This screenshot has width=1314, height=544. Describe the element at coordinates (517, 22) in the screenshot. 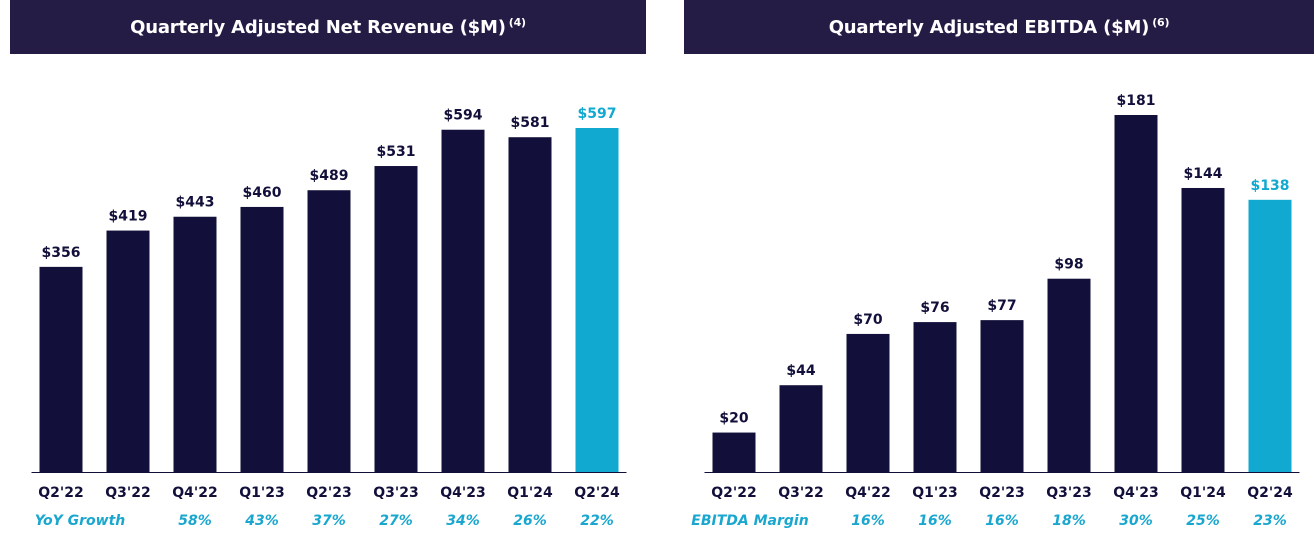

I see `revenue-chart-footnote: (4)` at that location.